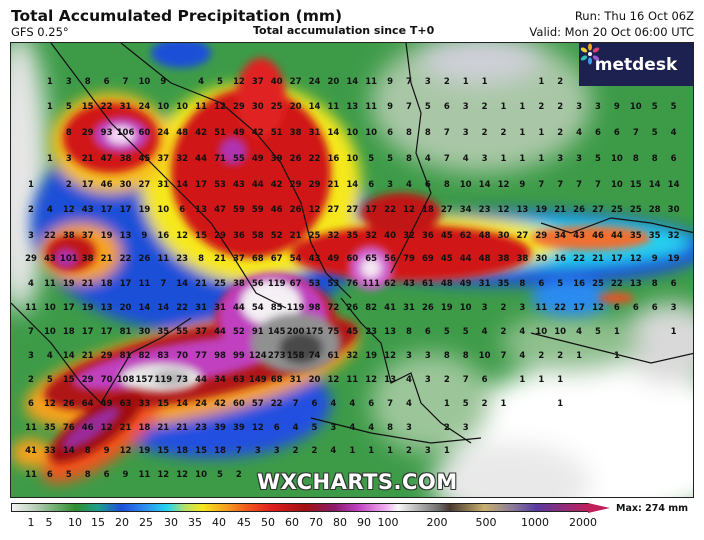  What do you see at coordinates (220, 159) in the screenshot?
I see `precip-value: 71` at bounding box center [220, 159].